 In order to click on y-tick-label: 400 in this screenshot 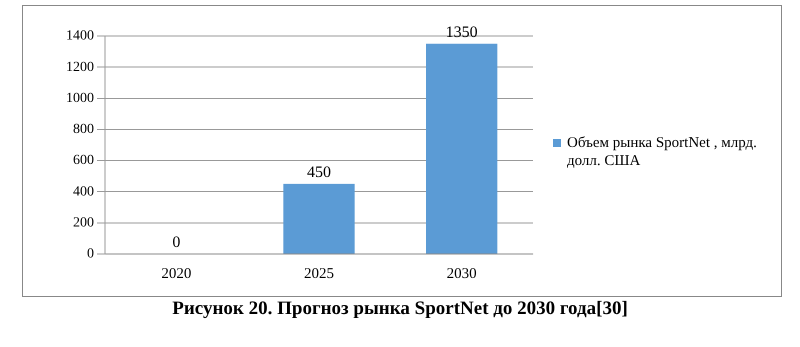, I will do `click(83, 192)`.